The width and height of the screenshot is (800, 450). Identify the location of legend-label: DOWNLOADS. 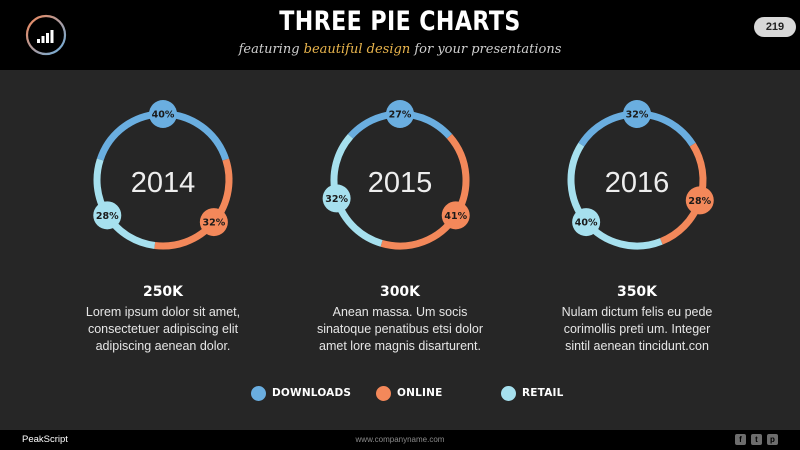
(312, 393).